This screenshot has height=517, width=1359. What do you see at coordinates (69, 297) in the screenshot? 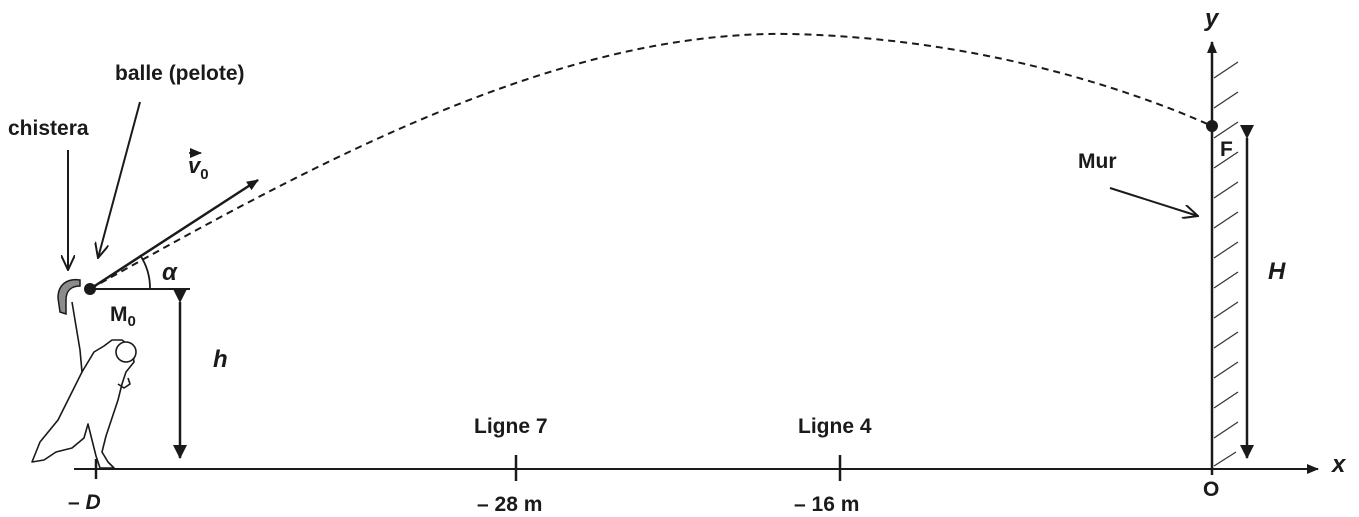
I see `chistera-basket-icon` at bounding box center [69, 297].